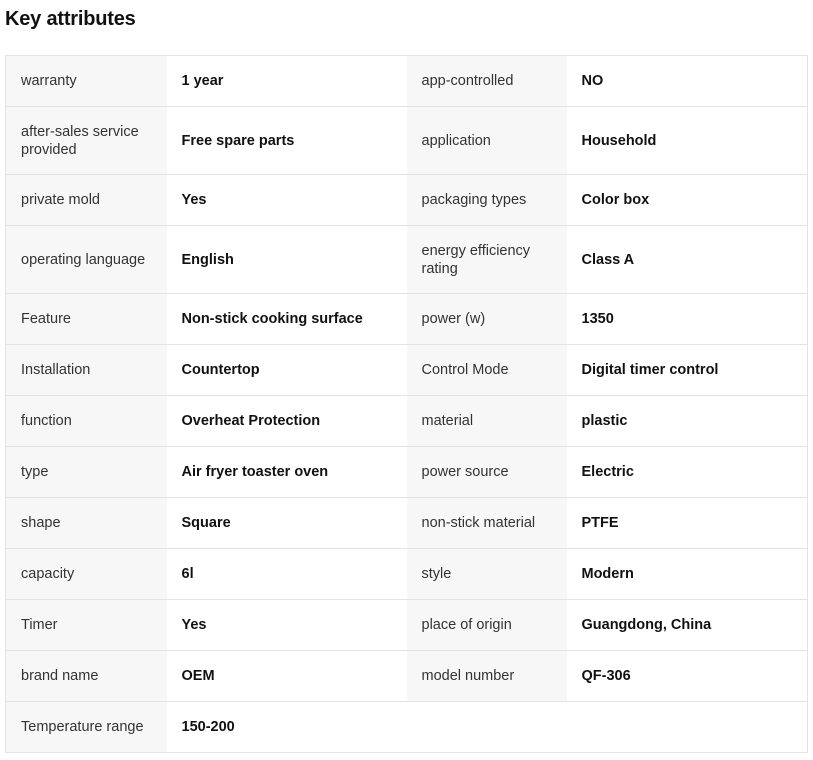 The height and width of the screenshot is (760, 813). I want to click on attribute-value: 1350, so click(687, 319).